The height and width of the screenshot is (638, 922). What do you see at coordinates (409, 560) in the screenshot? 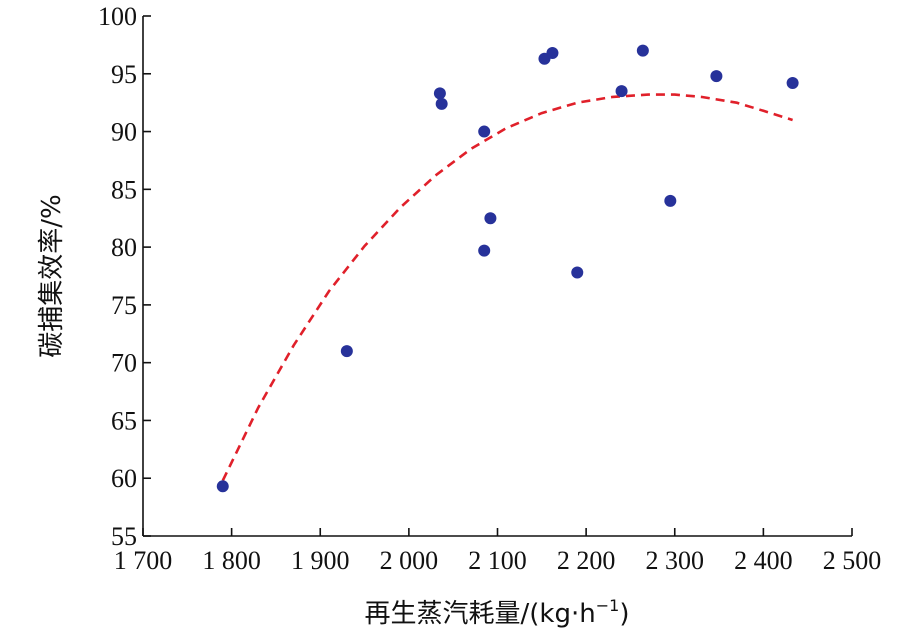
I see `x-tick-label: 2 000` at bounding box center [409, 560].